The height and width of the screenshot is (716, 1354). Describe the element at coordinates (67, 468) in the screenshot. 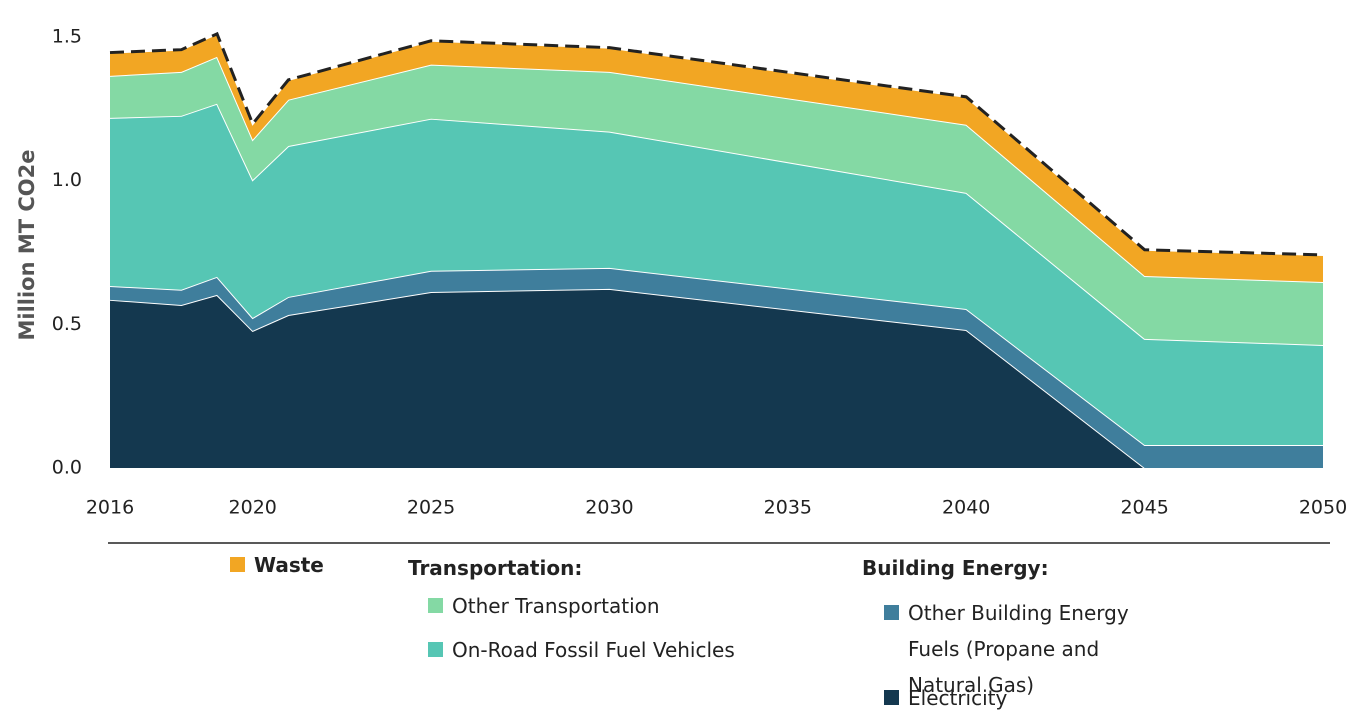

I see `y-tick-label: 0.0` at that location.